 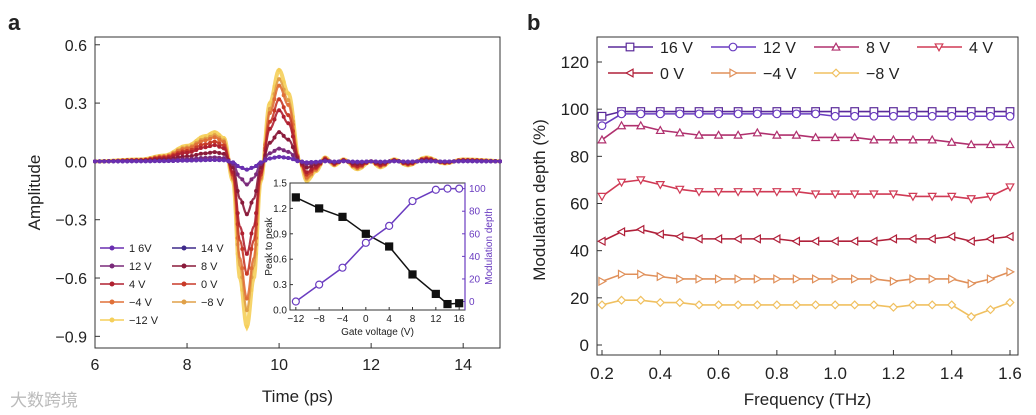 I want to click on legend-label-a: 0 V, so click(x=209, y=285).